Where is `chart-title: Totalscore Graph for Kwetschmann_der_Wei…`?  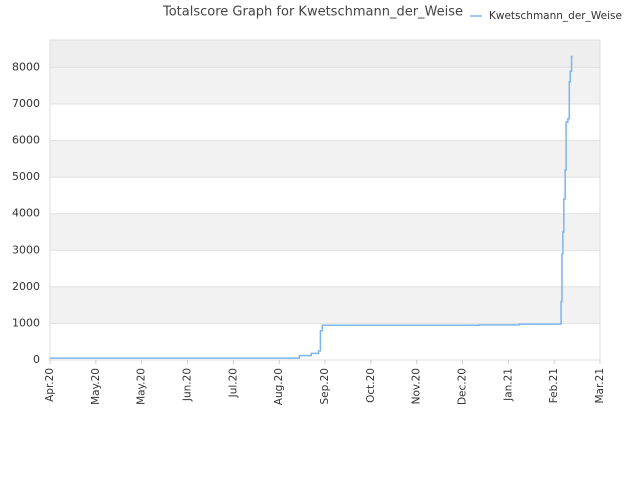
chart-title: Totalscore Graph for Kwetschmann_der_Wei… is located at coordinates (312, 12).